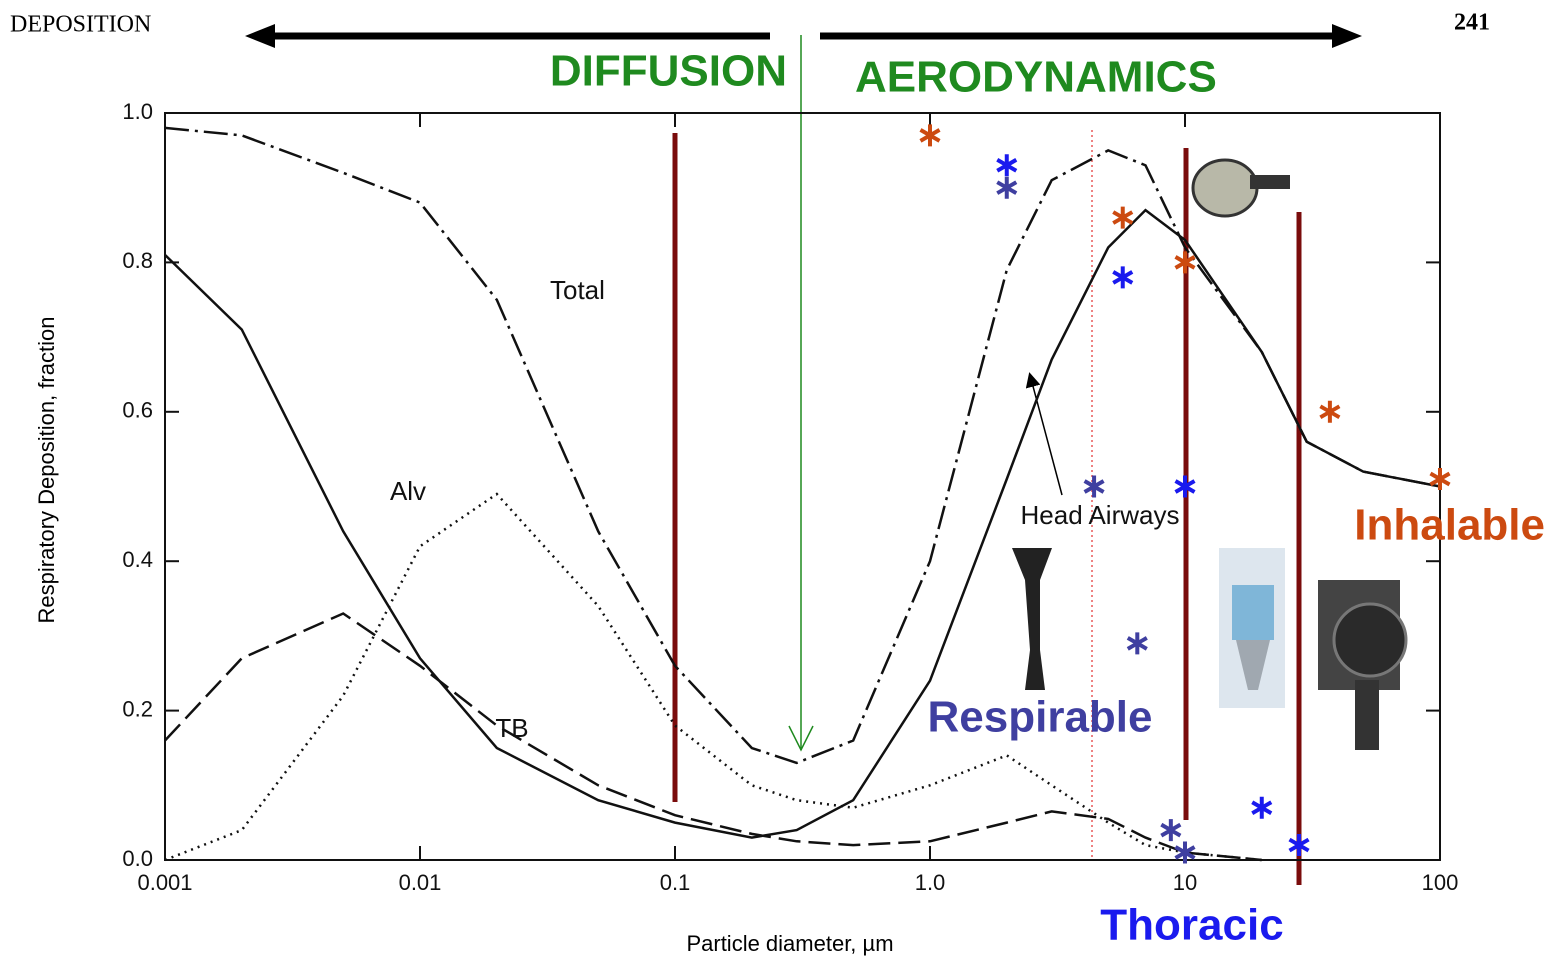  I want to click on y-axis-label: Respiratory Deposition, fraction, so click(46, 470).